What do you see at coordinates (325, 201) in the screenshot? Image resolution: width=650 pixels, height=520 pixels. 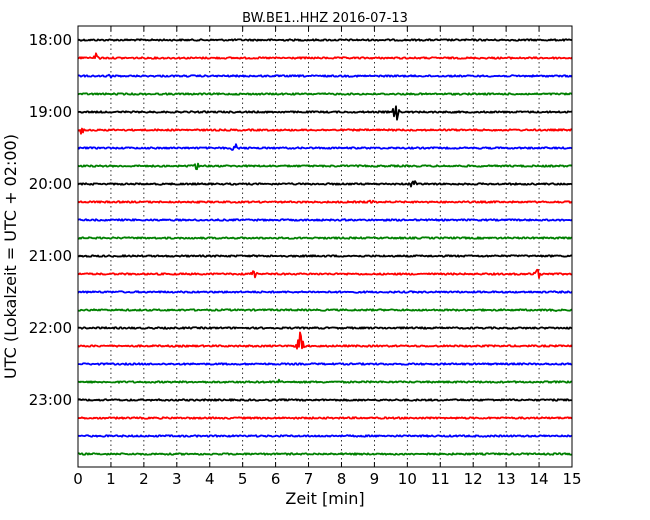 I see `trace-2015` at bounding box center [325, 201].